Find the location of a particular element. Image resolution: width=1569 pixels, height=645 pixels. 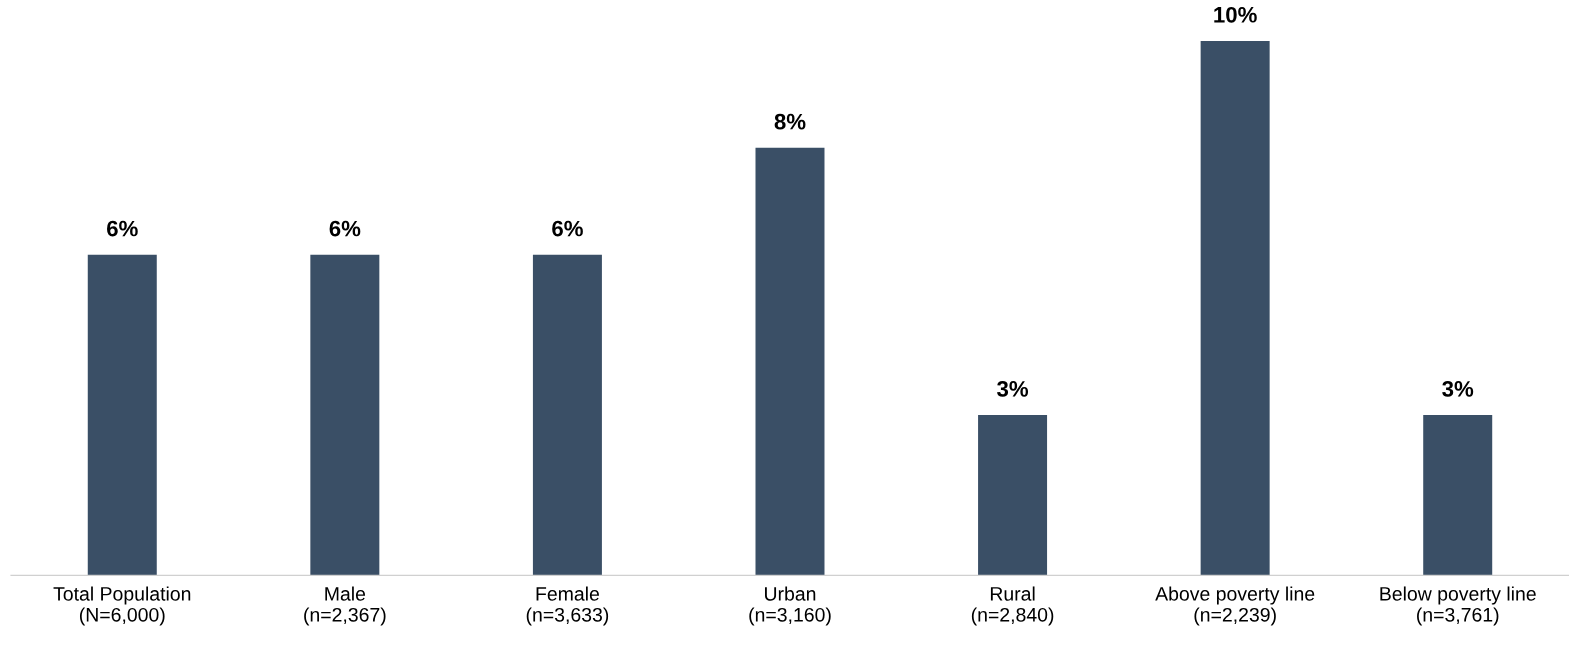

x-tick-label: Above poverty line (n=2,239) is located at coordinates (1235, 606).